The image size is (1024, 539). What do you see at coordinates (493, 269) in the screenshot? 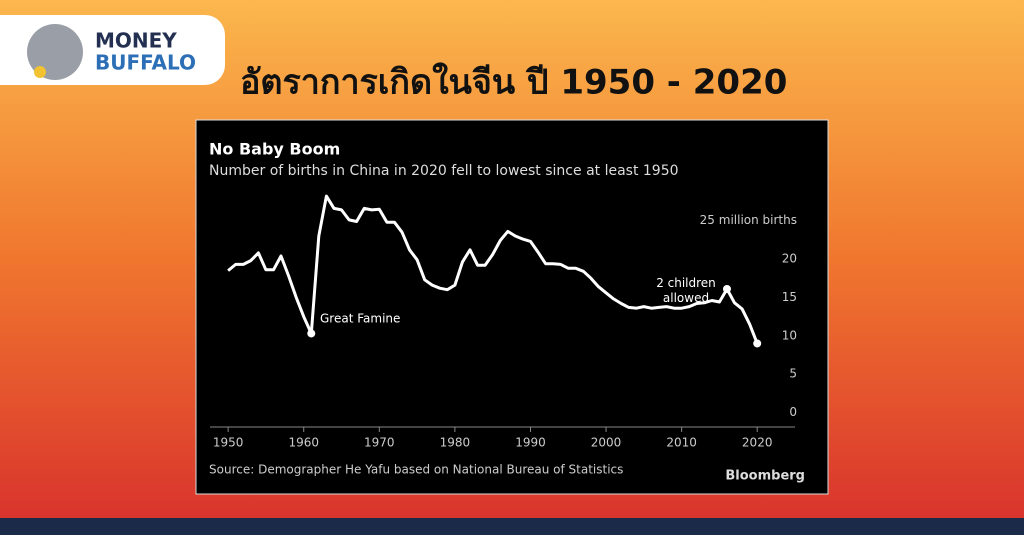
I see `line` at bounding box center [493, 269].